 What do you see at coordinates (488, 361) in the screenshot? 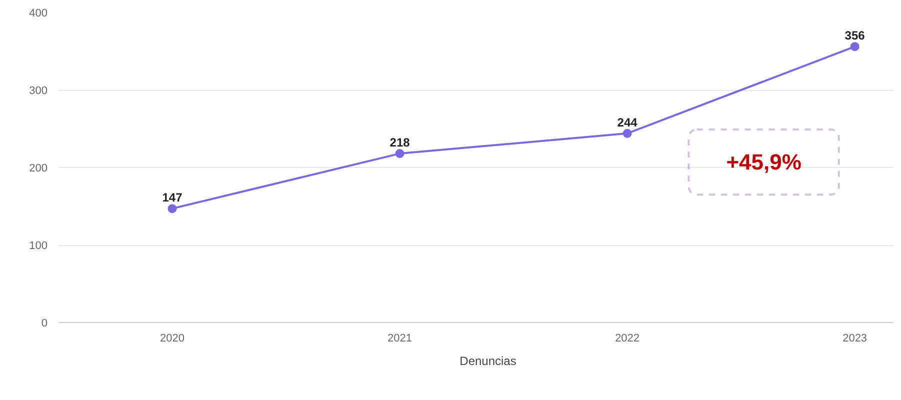
I see `text: Denuncias` at bounding box center [488, 361].